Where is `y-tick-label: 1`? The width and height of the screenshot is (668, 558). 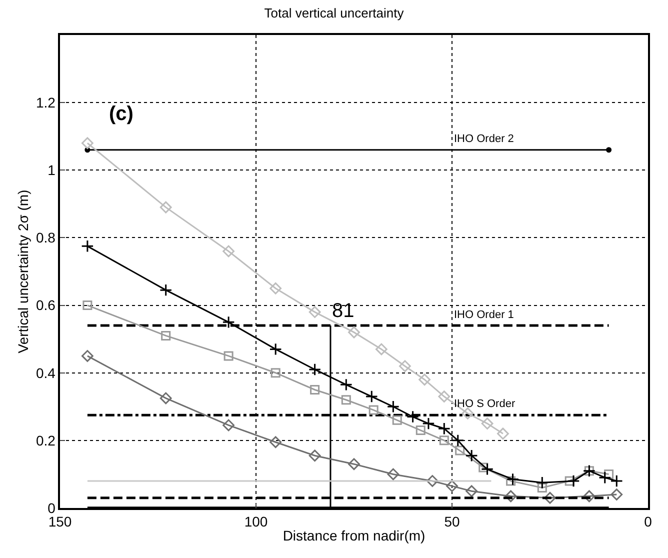 y-tick-label: 1 is located at coordinates (52, 170).